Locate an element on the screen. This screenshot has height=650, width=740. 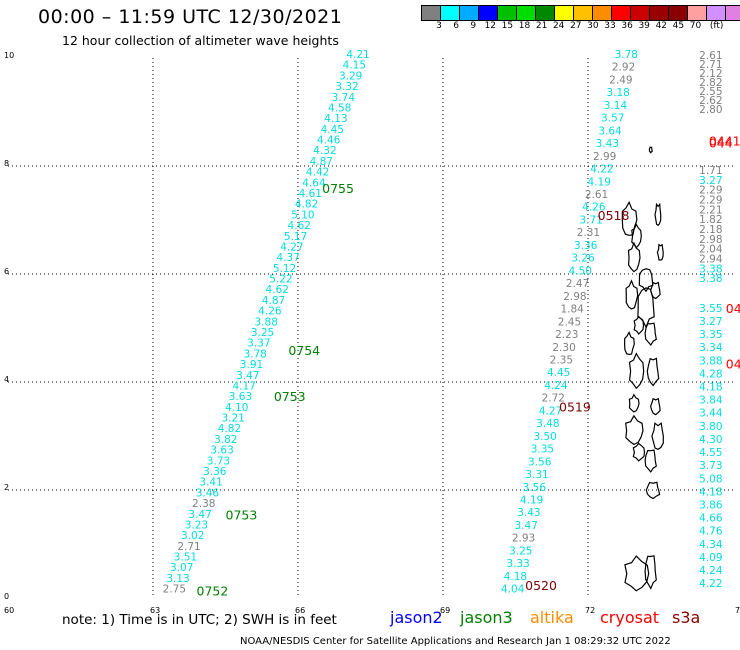
pass-time-label: 0753 is located at coordinates (242, 515).